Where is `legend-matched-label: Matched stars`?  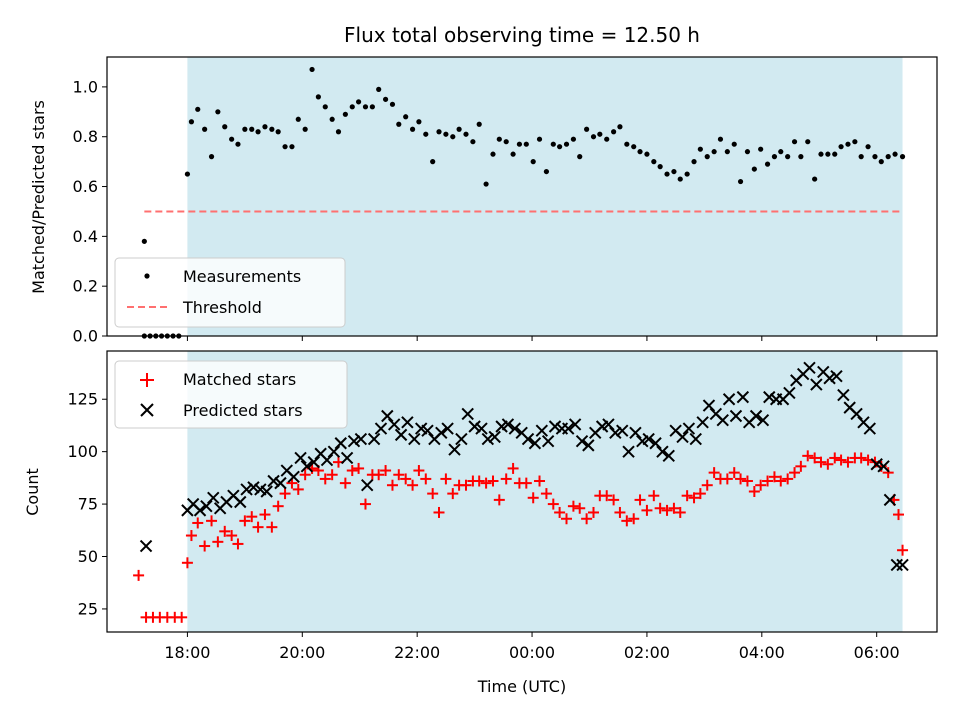
legend-matched-label: Matched stars is located at coordinates (239, 379).